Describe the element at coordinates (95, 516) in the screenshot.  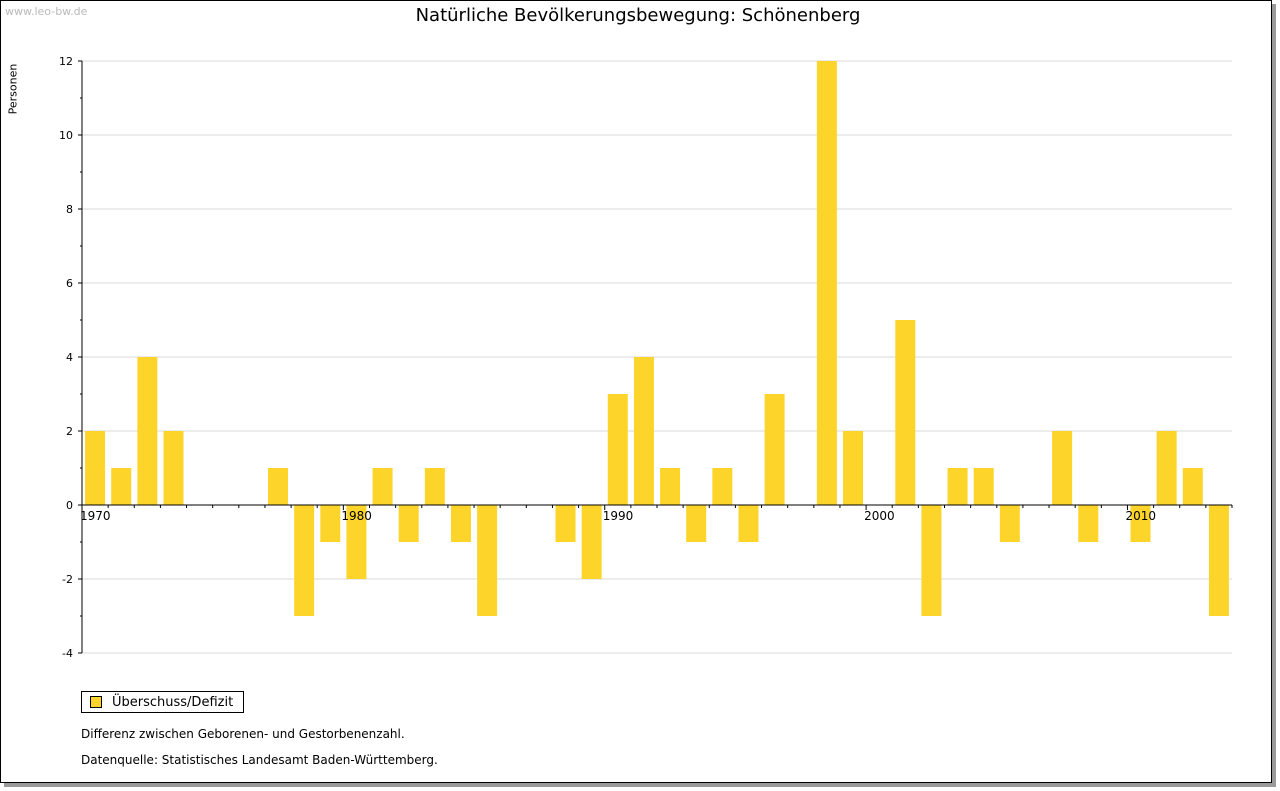
I see `x-tick-label: 1970` at that location.